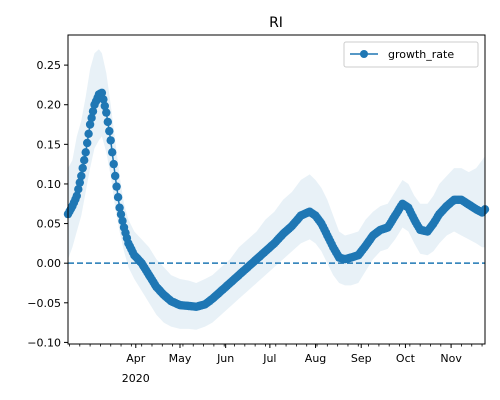  I want to click on x-tick-year-label: 2020, so click(136, 378).